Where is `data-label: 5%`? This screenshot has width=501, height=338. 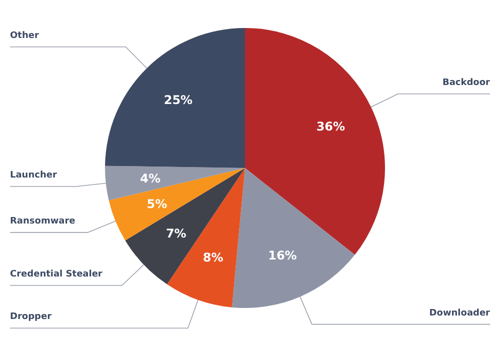 data-label: 5% is located at coordinates (157, 204).